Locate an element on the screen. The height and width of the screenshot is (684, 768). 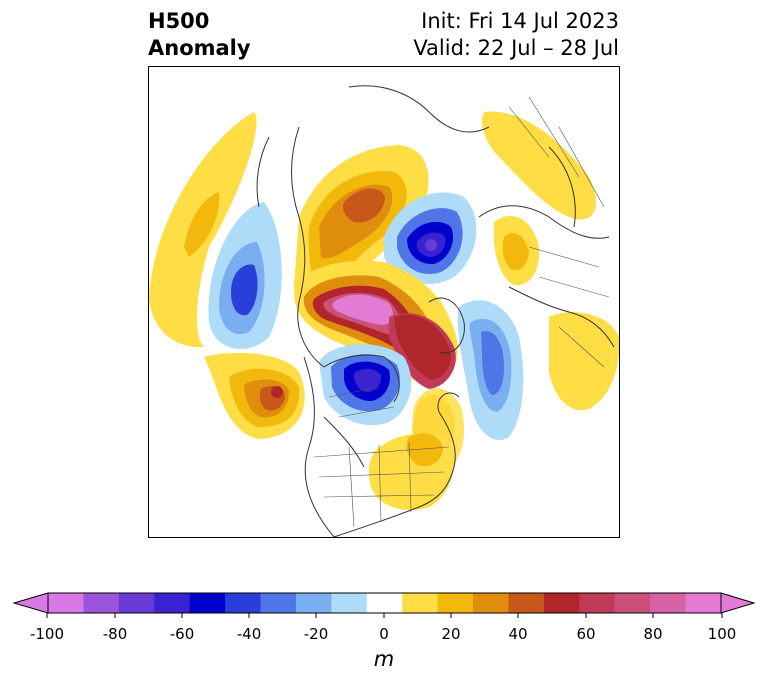
colorbar-tick-label: -100 is located at coordinates (47, 634).